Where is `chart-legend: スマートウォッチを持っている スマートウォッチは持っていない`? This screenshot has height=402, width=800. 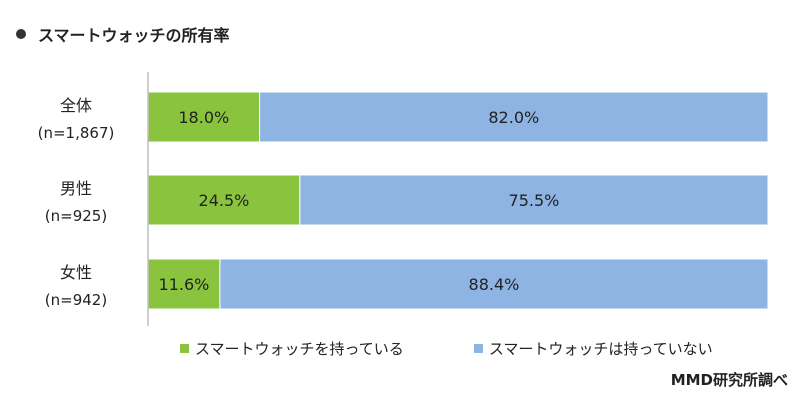 chart-legend: スマートウォッチを持っている スマートウォッチは持っていない is located at coordinates (481, 348).